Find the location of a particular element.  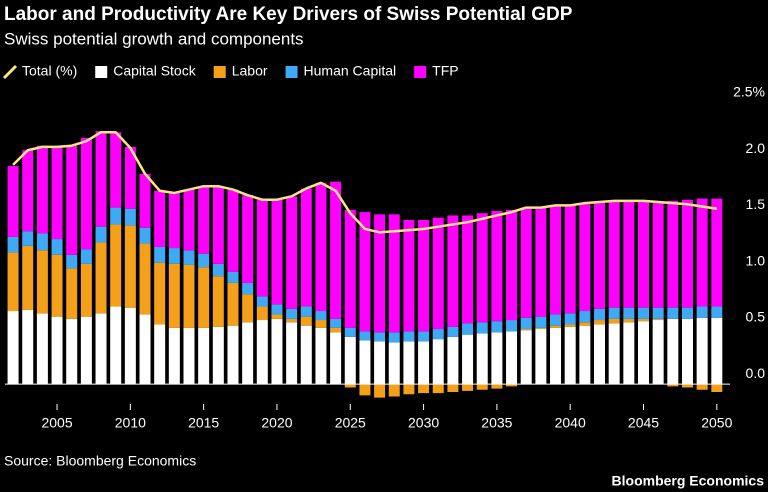

y-tick-label: 2.5% is located at coordinates (749, 92).